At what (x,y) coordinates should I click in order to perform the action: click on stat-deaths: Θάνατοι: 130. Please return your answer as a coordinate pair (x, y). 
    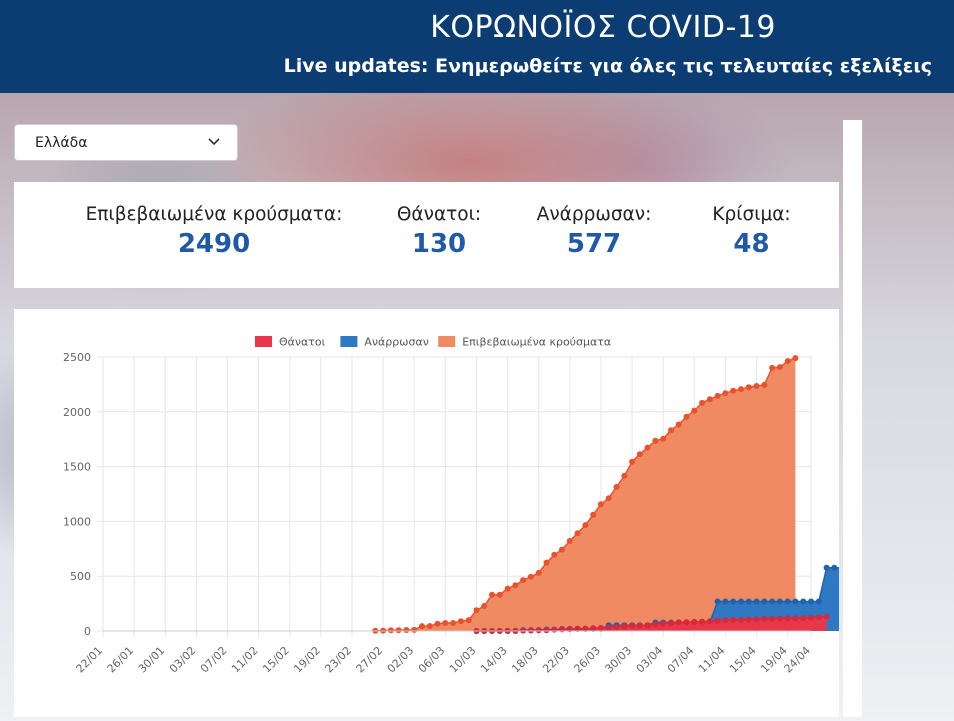
    Looking at the image, I should click on (439, 220).